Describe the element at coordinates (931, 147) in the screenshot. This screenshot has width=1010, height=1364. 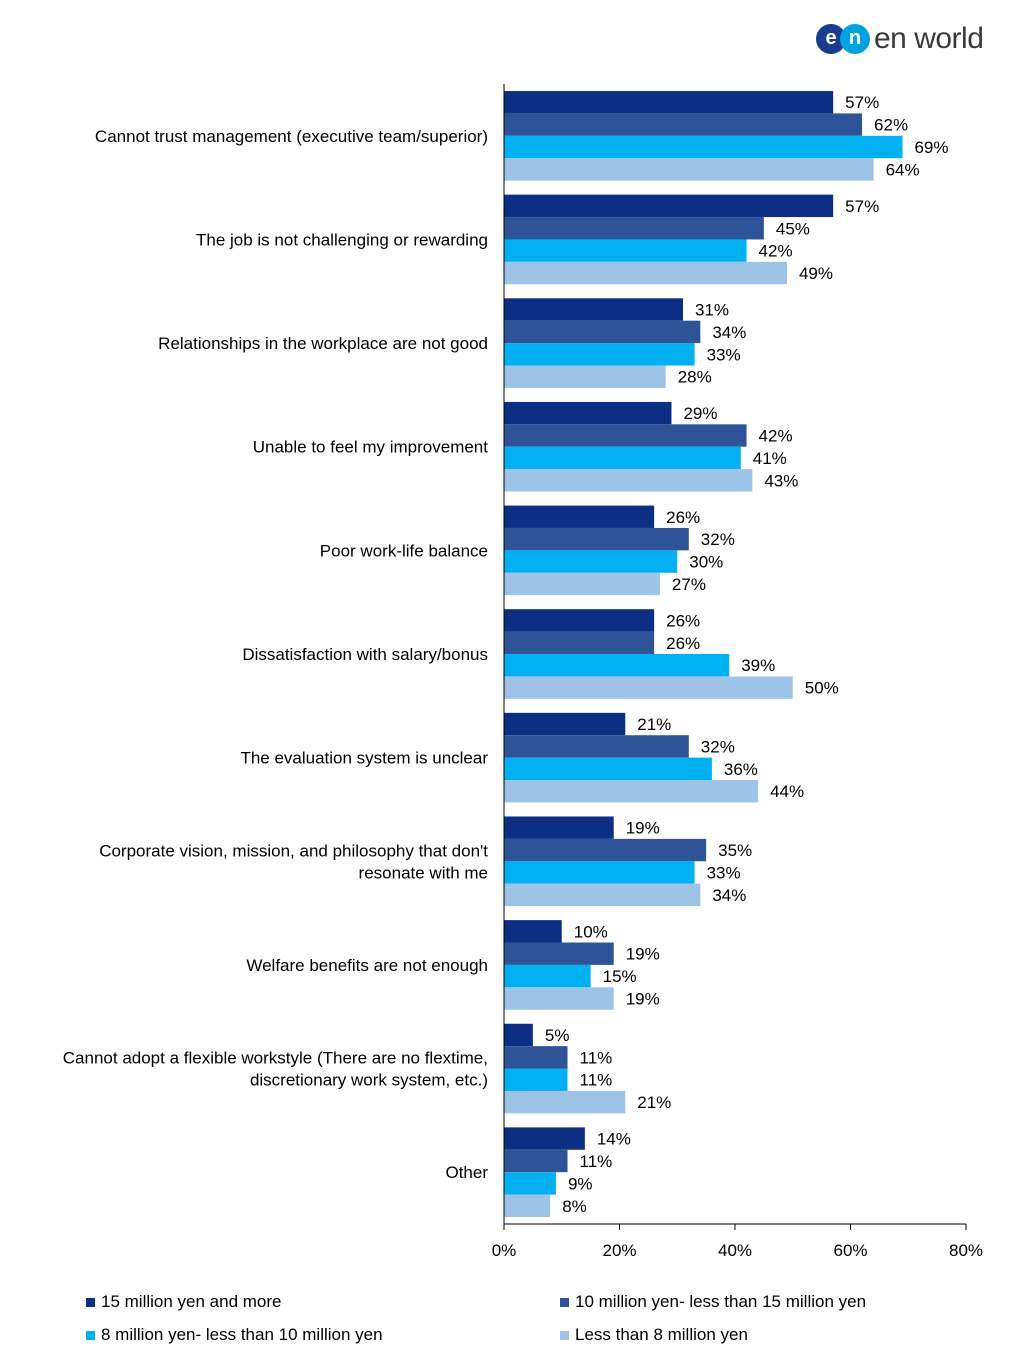
I see `data-label: 69%` at that location.